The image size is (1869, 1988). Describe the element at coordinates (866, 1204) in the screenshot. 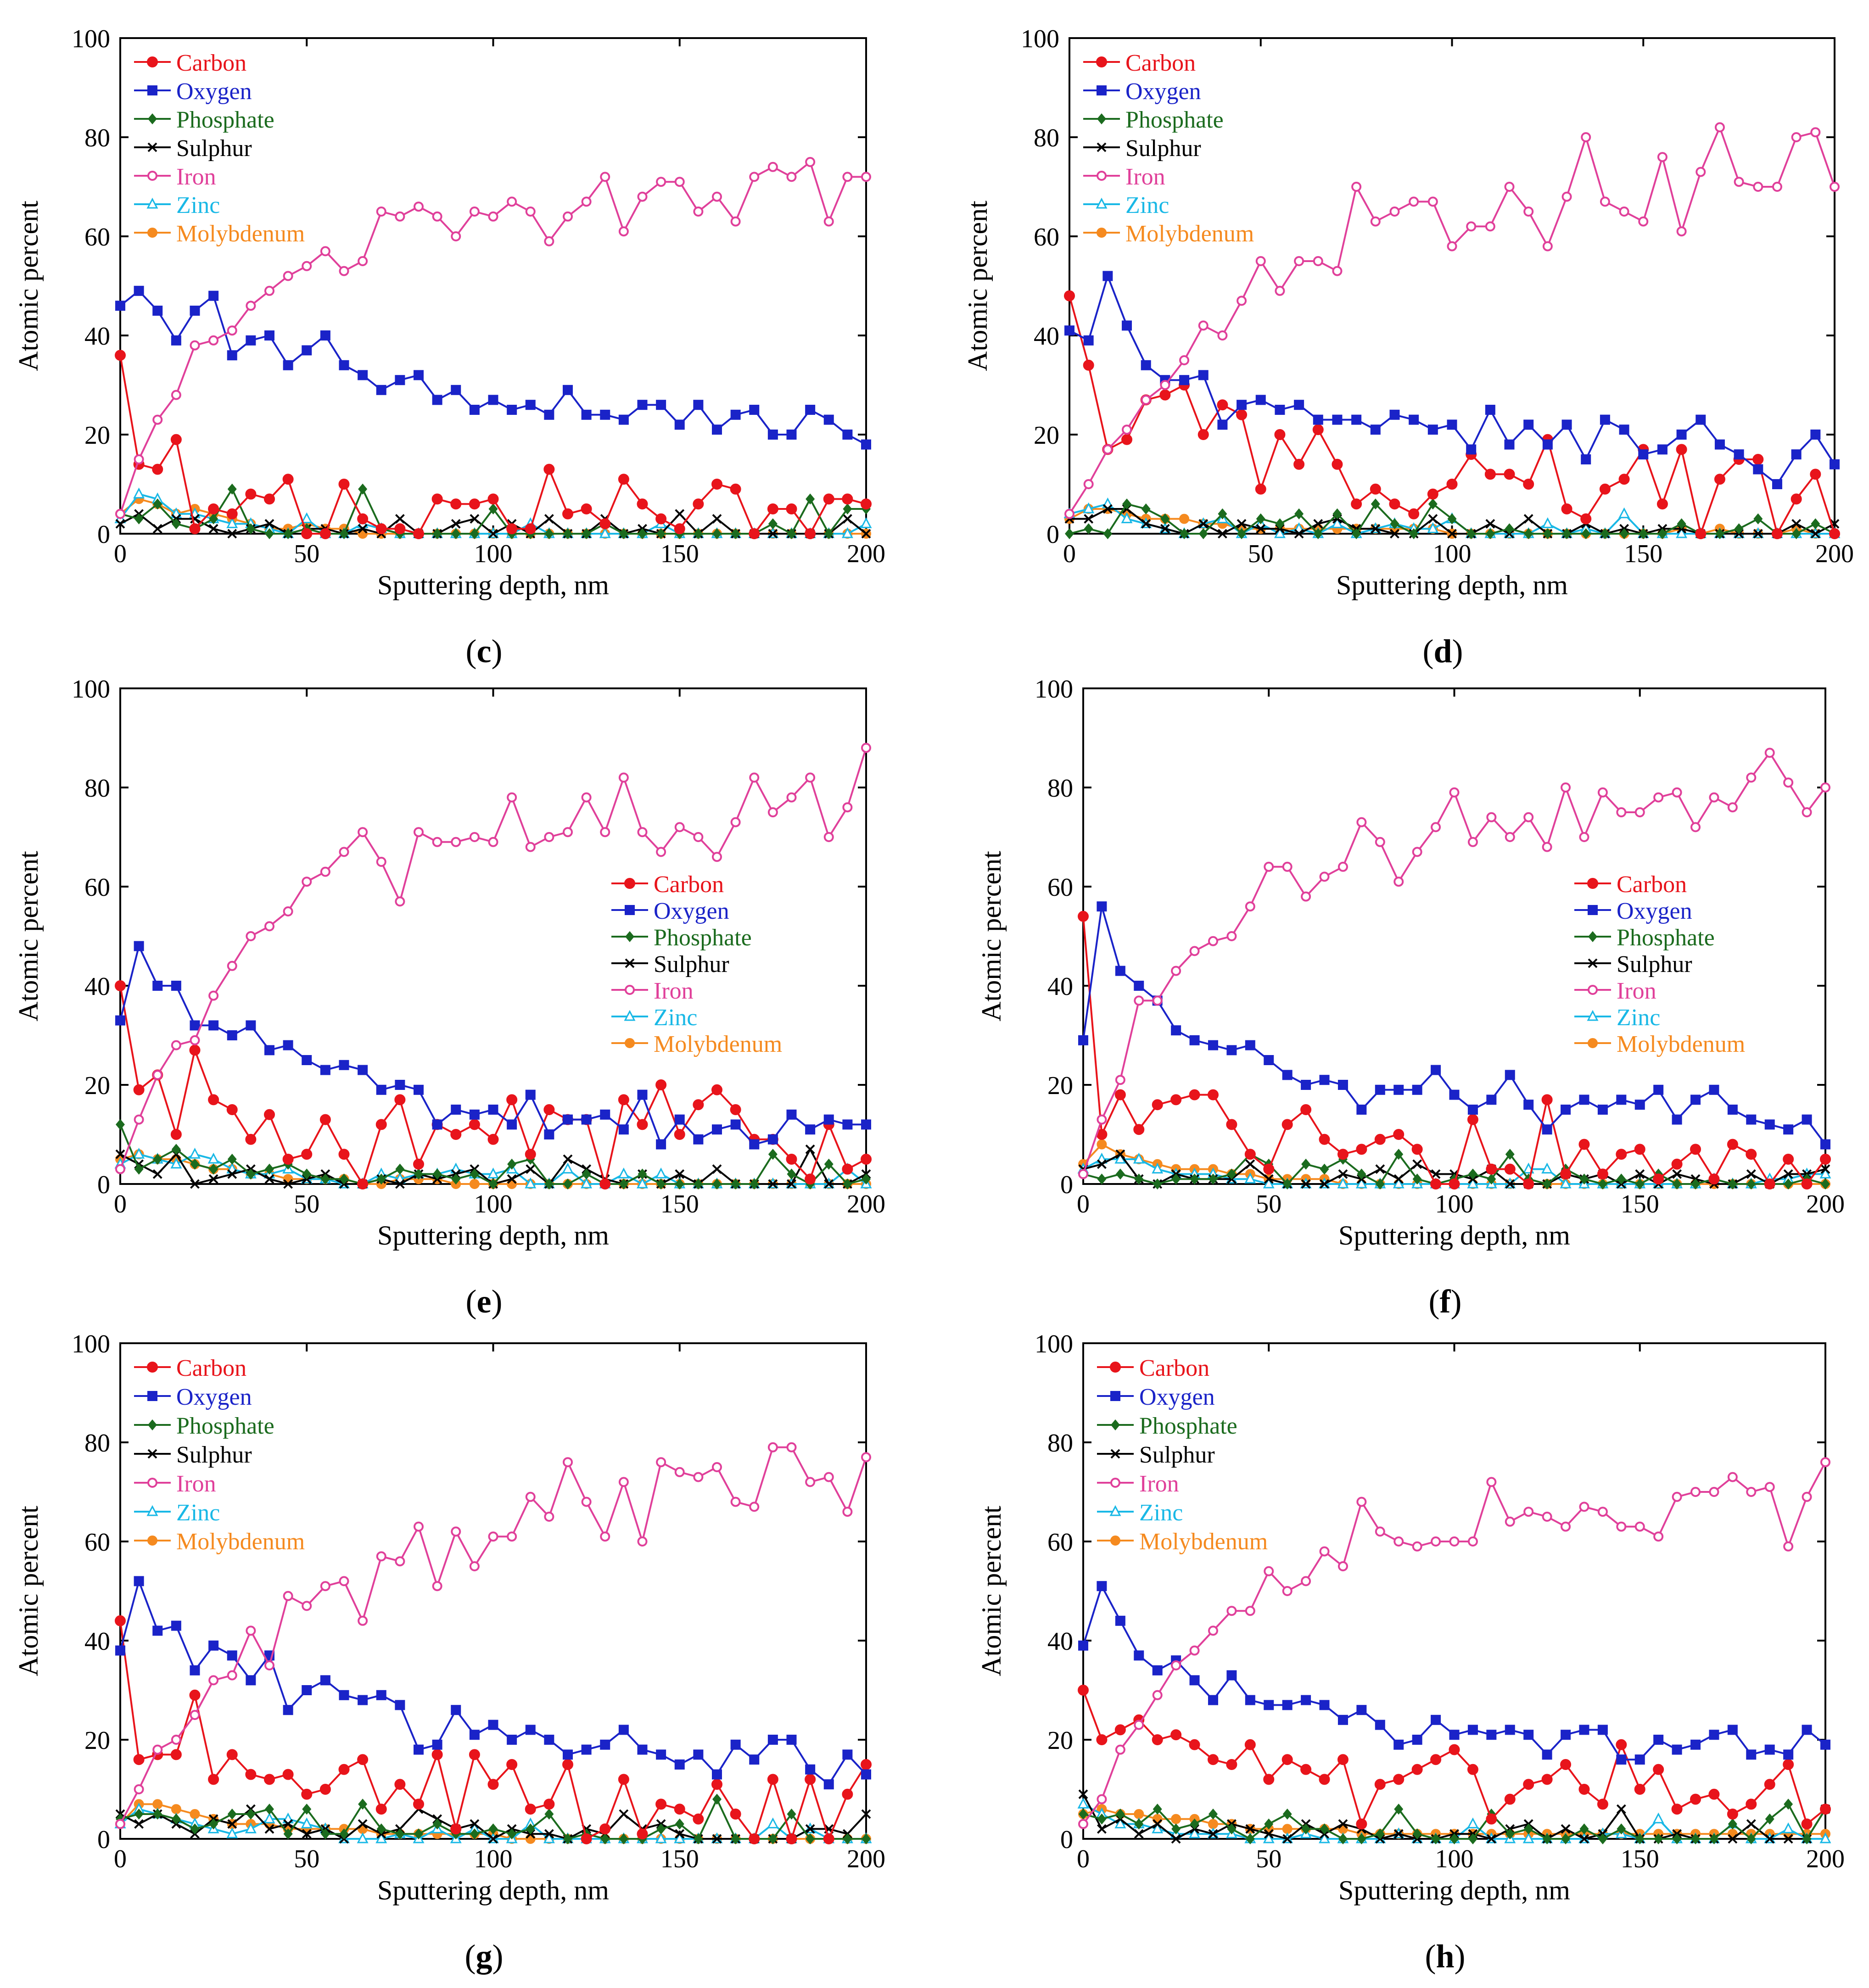

I see `x-tick-label: 200` at that location.